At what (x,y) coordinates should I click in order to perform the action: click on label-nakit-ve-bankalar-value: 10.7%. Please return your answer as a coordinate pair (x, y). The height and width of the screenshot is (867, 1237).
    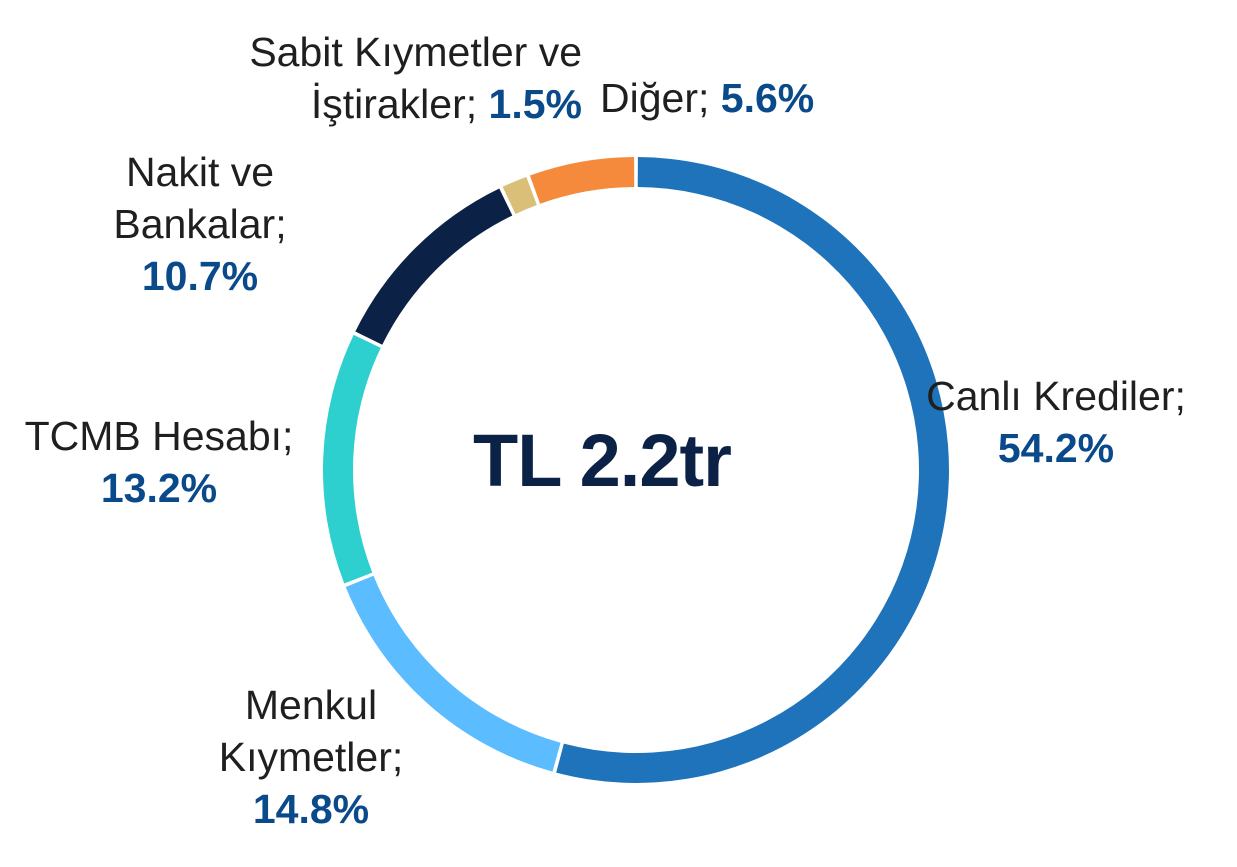
    Looking at the image, I should click on (200, 276).